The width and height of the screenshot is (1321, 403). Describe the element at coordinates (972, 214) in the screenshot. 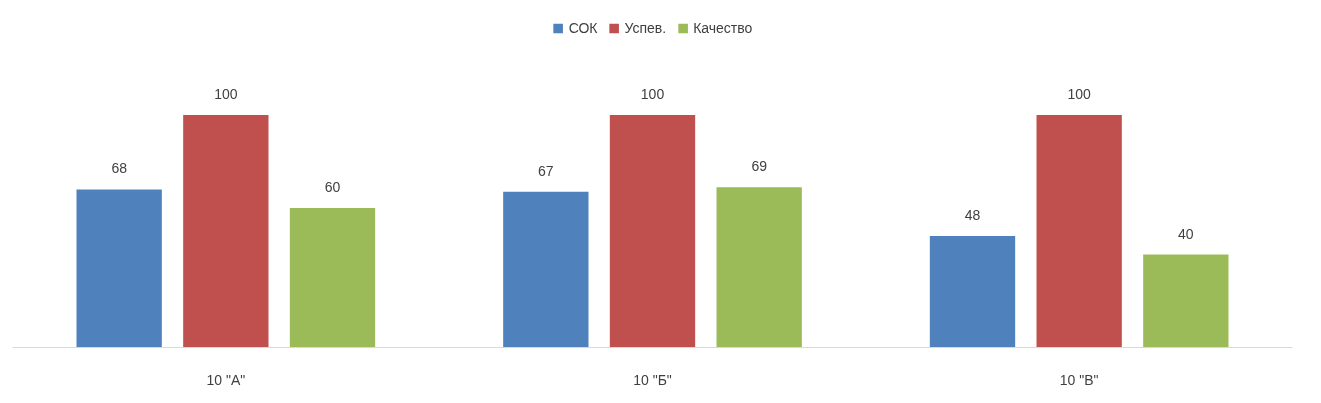

I see `data-label: 48` at that location.